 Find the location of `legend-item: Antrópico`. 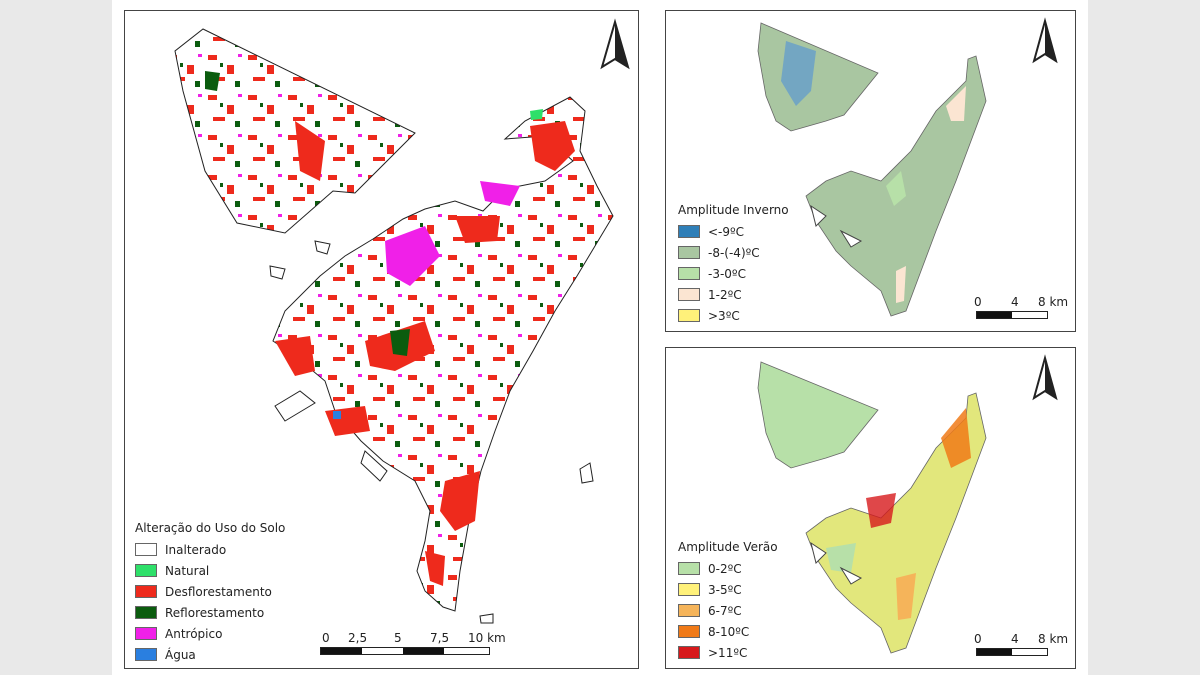

legend-item: Antrópico is located at coordinates (225, 633).